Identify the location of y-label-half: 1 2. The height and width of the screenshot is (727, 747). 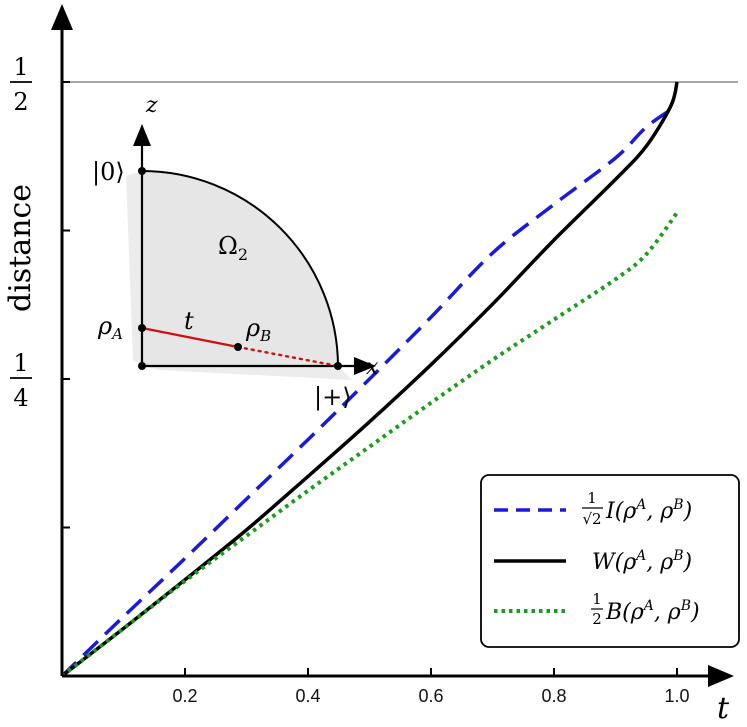
(21, 84).